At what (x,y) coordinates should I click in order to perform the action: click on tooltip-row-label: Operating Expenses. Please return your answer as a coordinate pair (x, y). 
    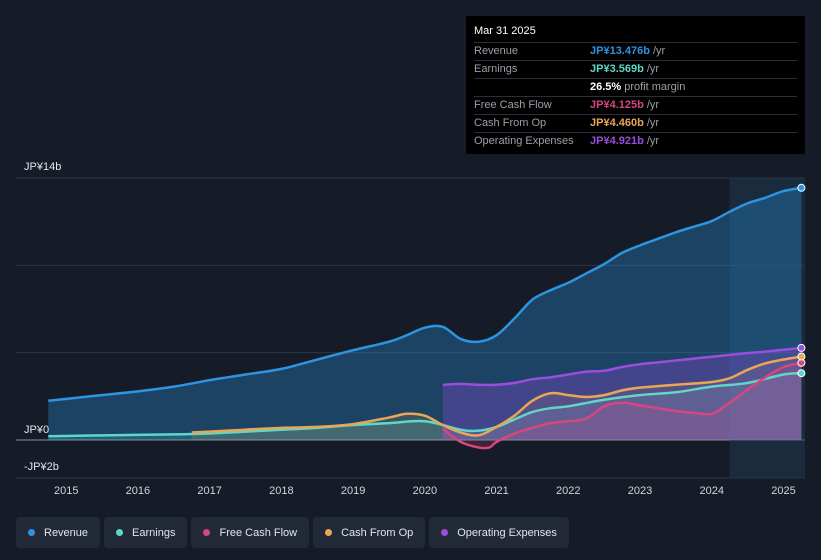
    Looking at the image, I should click on (524, 141).